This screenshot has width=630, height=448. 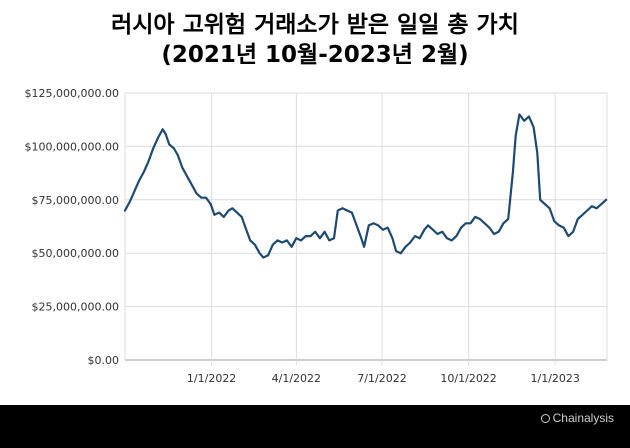 What do you see at coordinates (104, 360) in the screenshot?
I see `y-tick-label: $0.00` at bounding box center [104, 360].